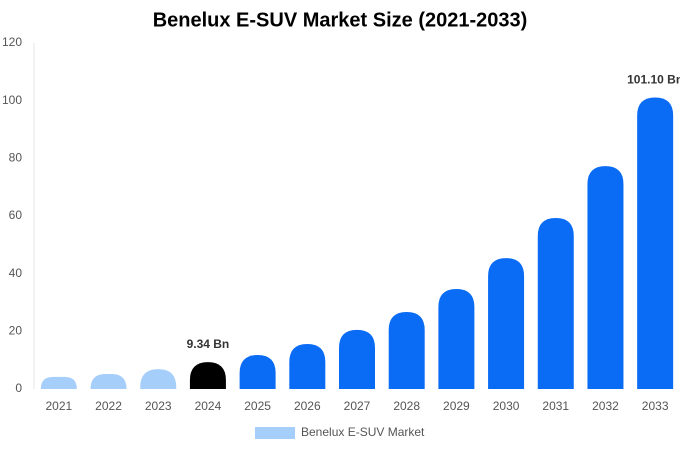 The height and width of the screenshot is (450, 680). I want to click on x-tick-label: 2031, so click(555, 406).